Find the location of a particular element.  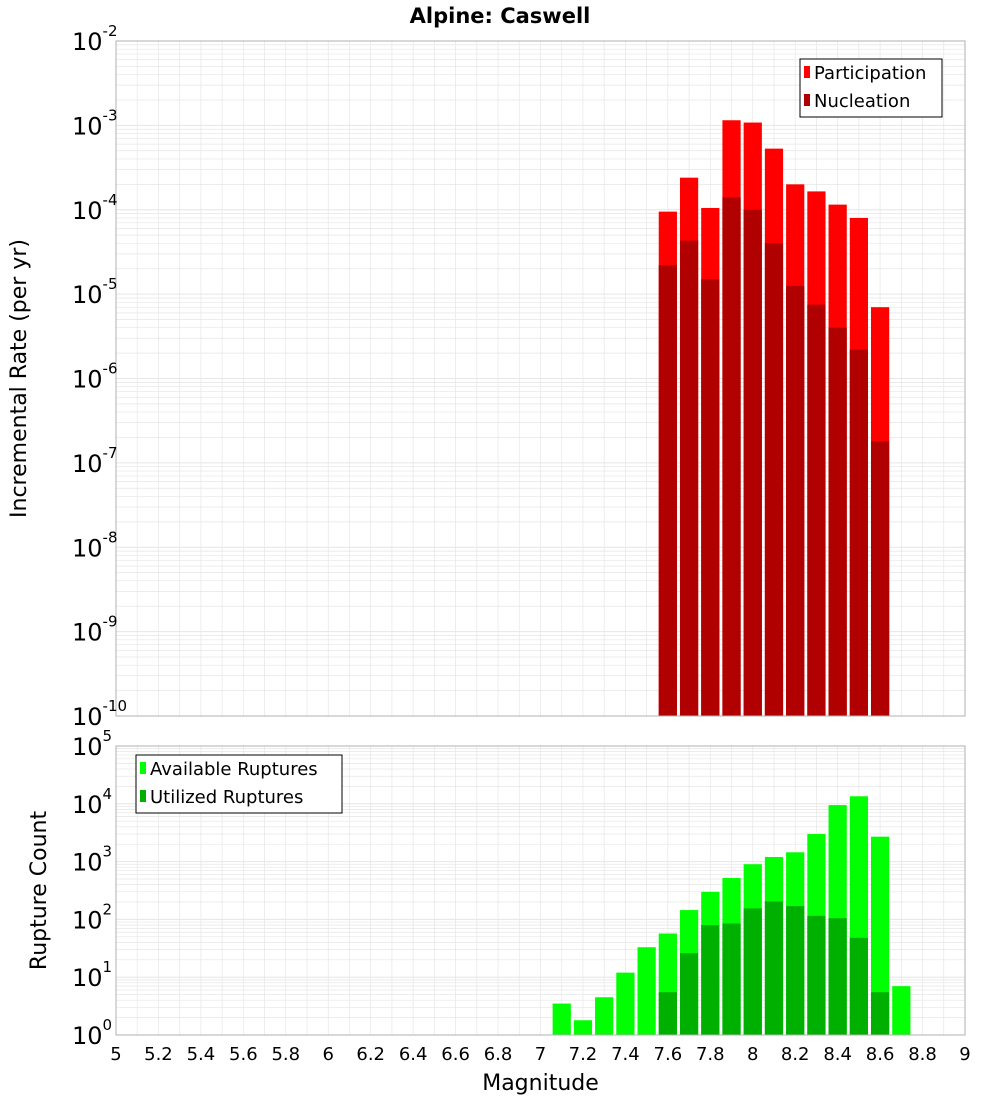

y-tick-label: 10¹ is located at coordinates (92, 975).